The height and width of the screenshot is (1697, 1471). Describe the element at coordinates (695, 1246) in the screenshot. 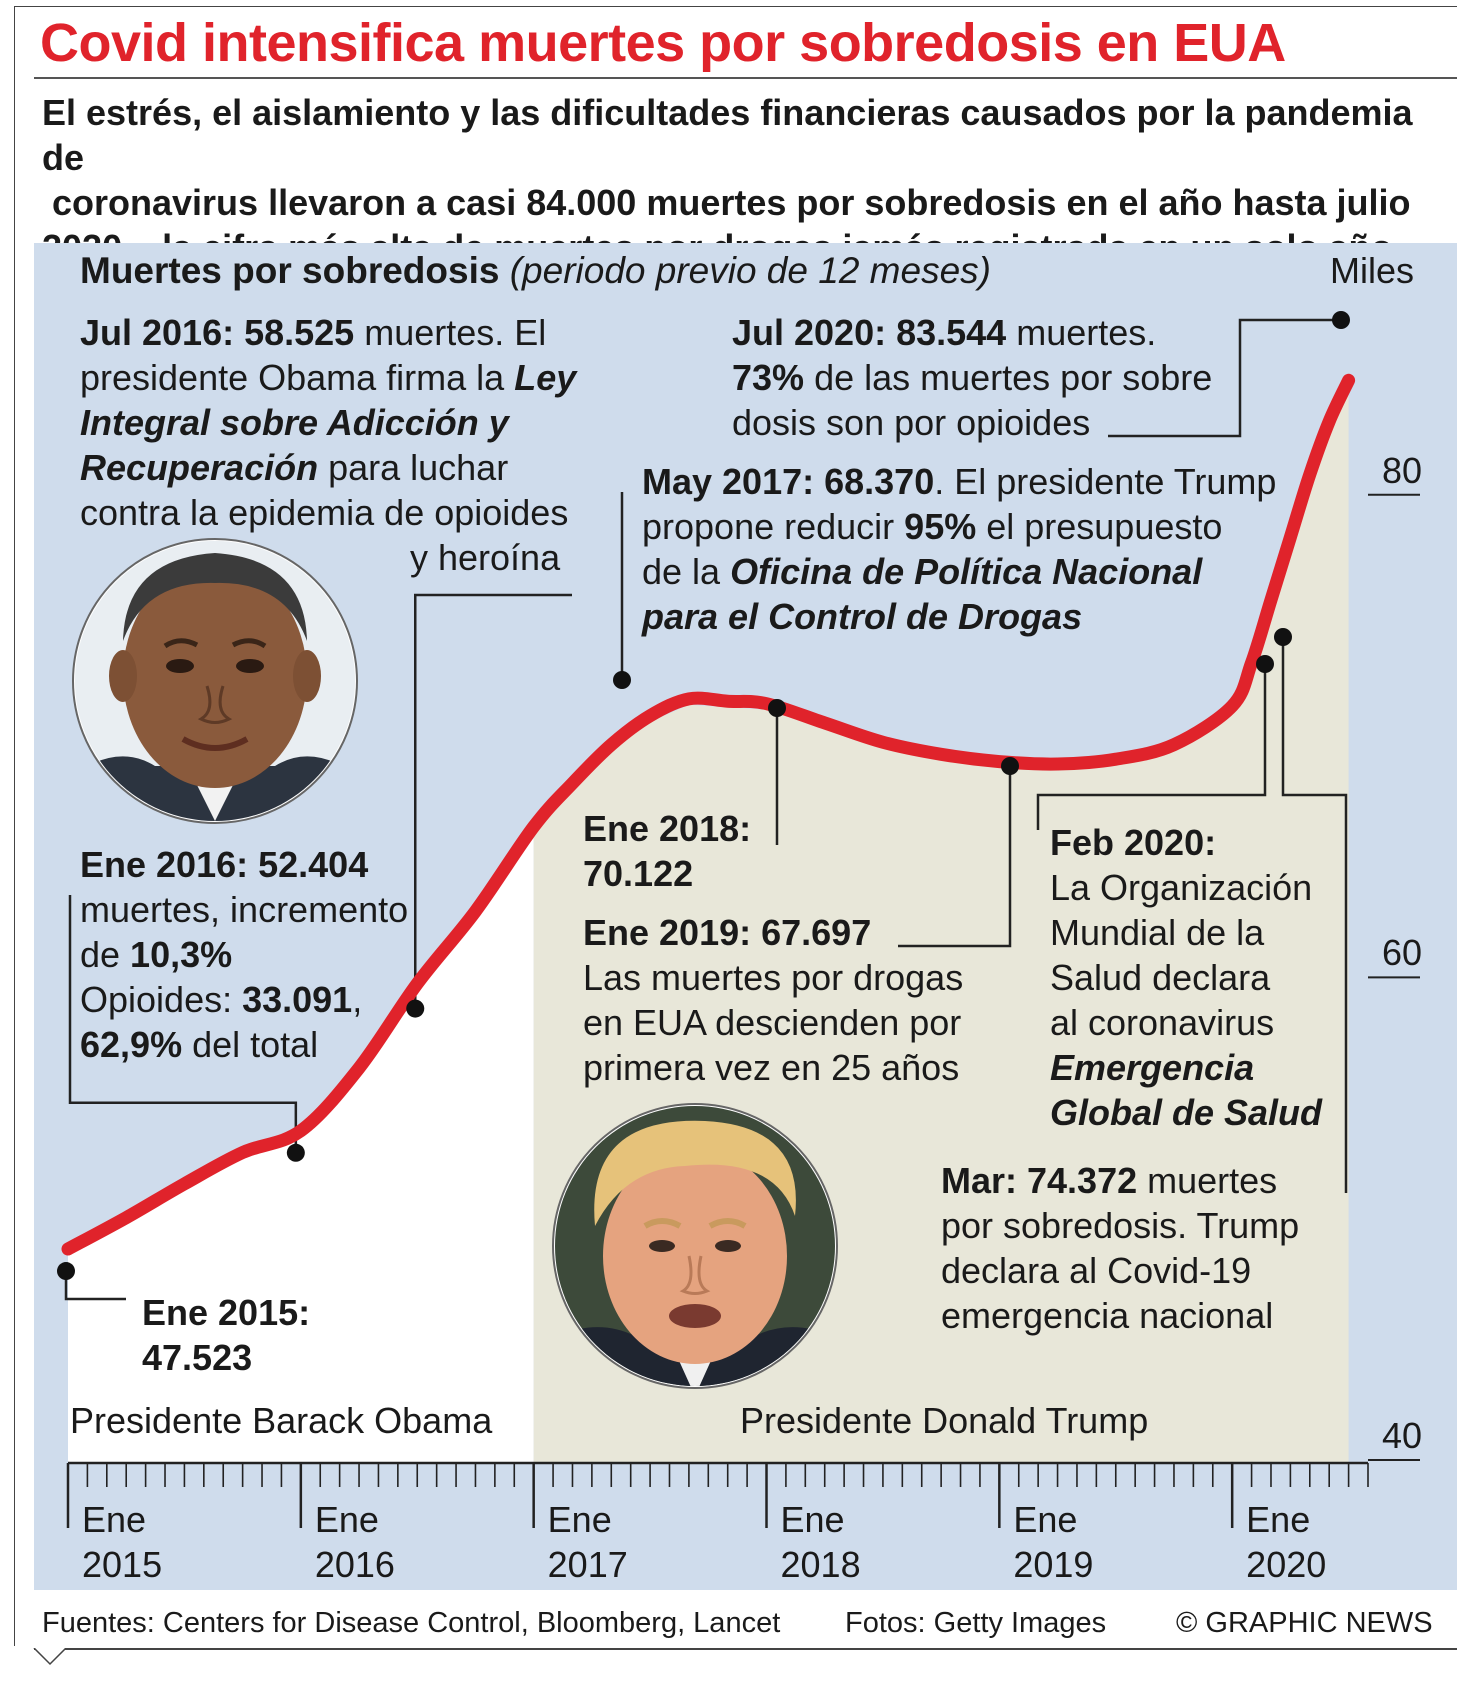

I see `trump-photo` at that location.